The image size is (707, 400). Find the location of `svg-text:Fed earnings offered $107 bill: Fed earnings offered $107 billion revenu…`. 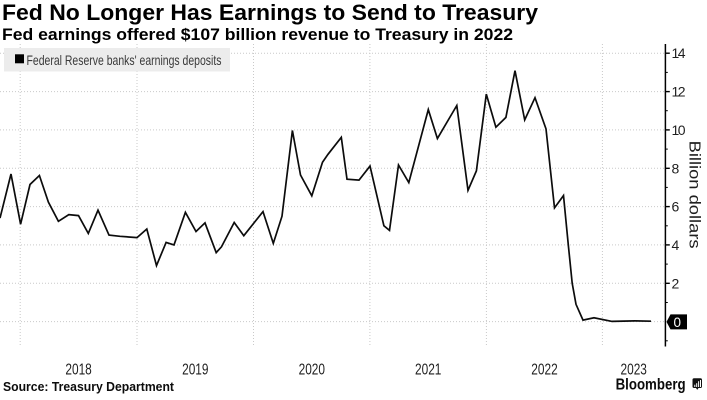

svg-text:Fed earnings offered $107 bill: Fed earnings offered $107 billion revenu… is located at coordinates (257, 34).